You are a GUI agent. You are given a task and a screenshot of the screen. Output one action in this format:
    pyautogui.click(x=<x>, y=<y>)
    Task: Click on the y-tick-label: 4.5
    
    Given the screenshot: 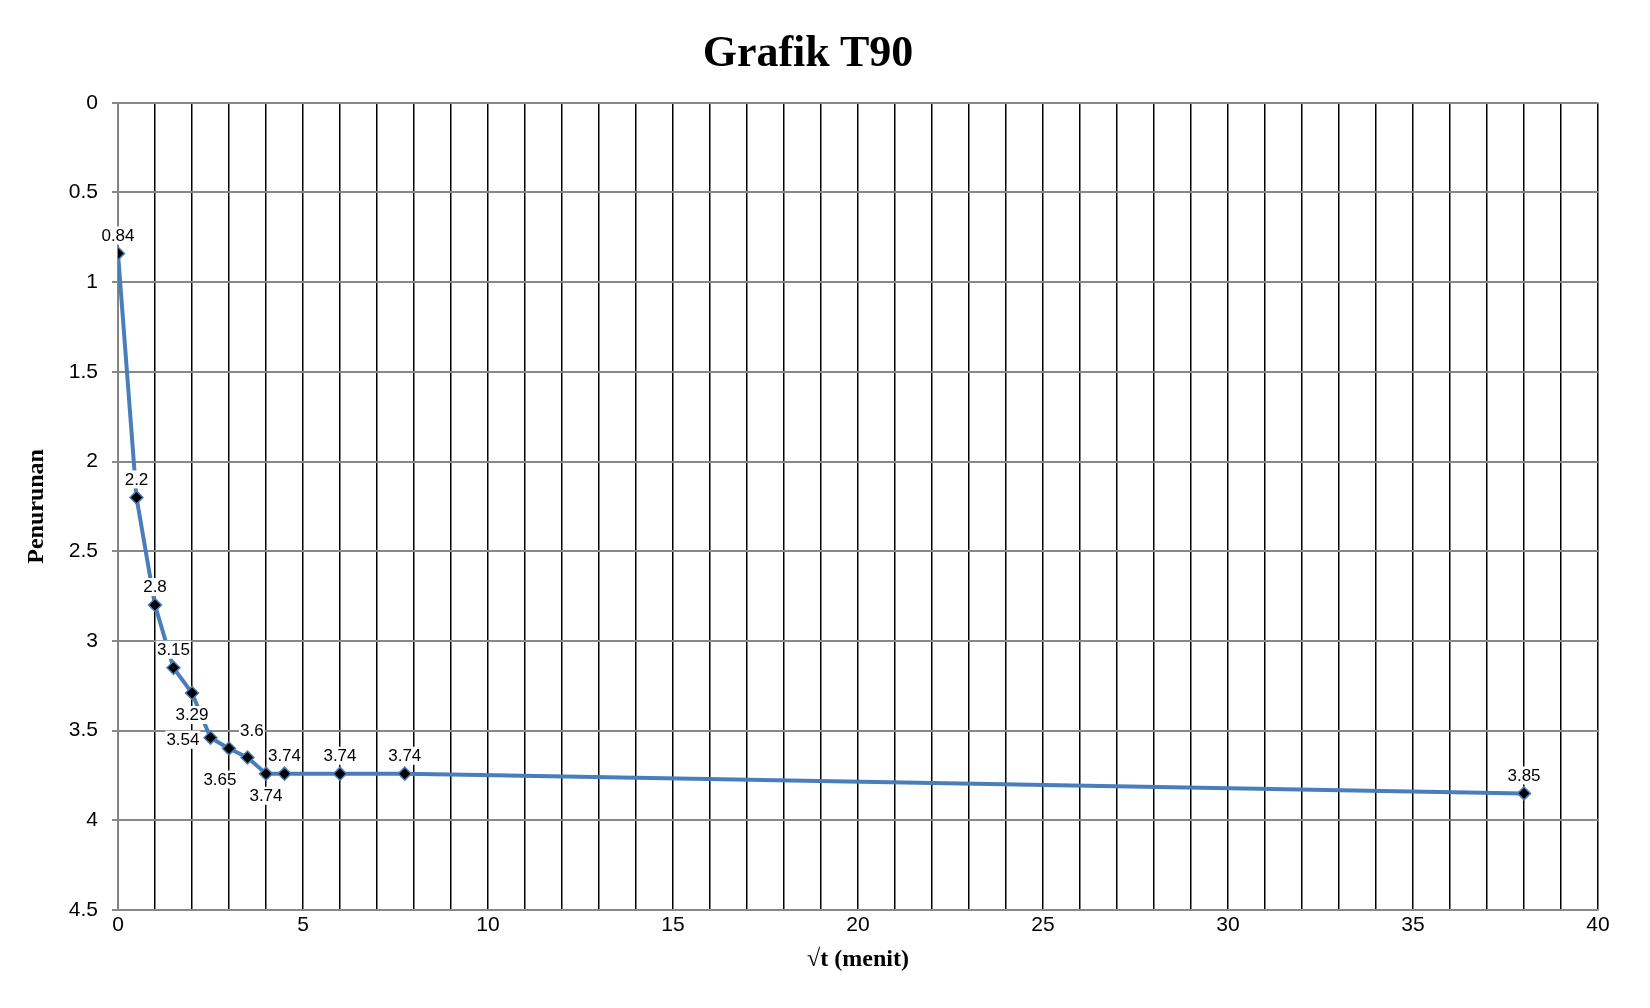 What is the action you would take?
    pyautogui.click(x=83, y=908)
    